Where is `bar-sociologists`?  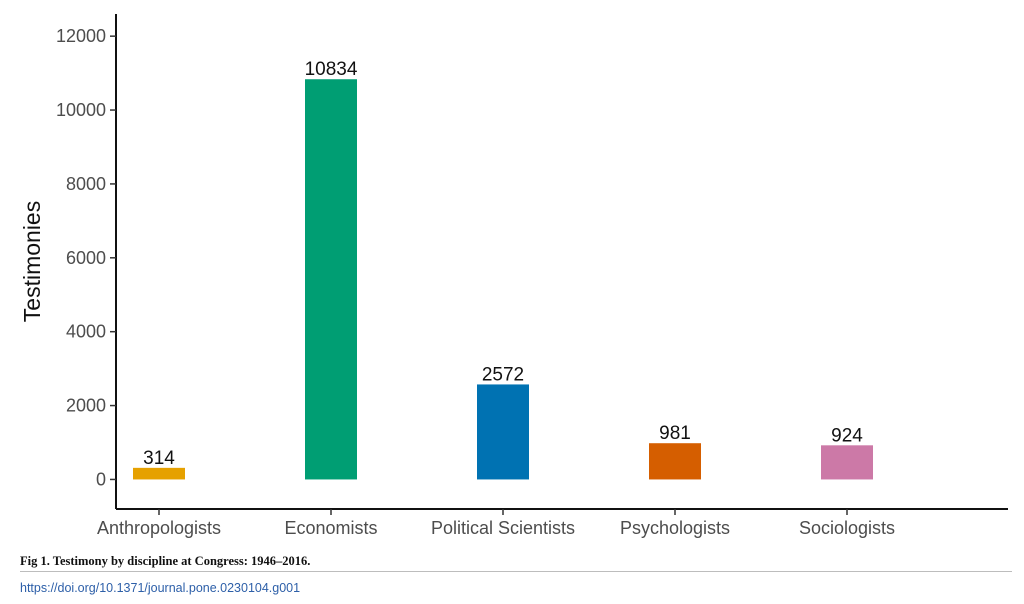
bar-sociologists is located at coordinates (847, 462).